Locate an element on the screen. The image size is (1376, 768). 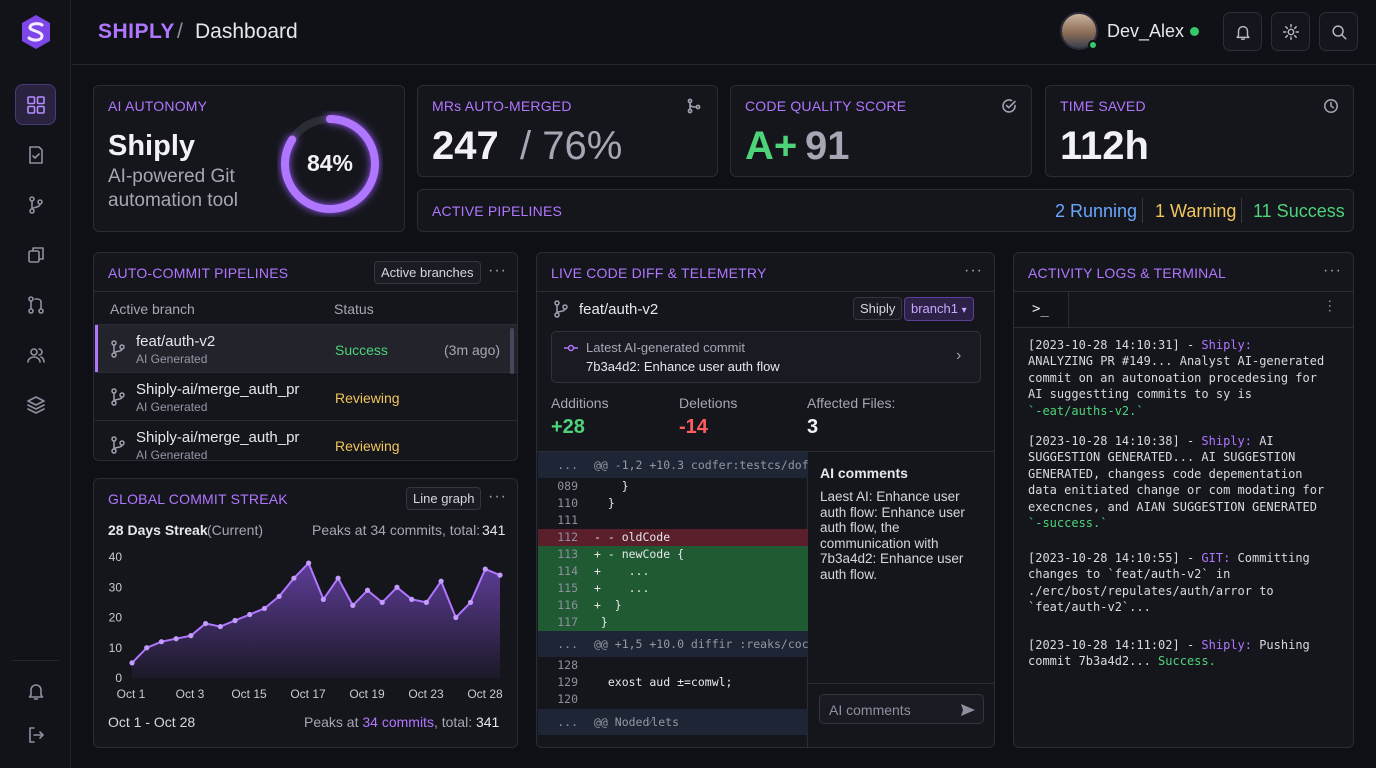
nav-logout is located at coordinates (35, 734).